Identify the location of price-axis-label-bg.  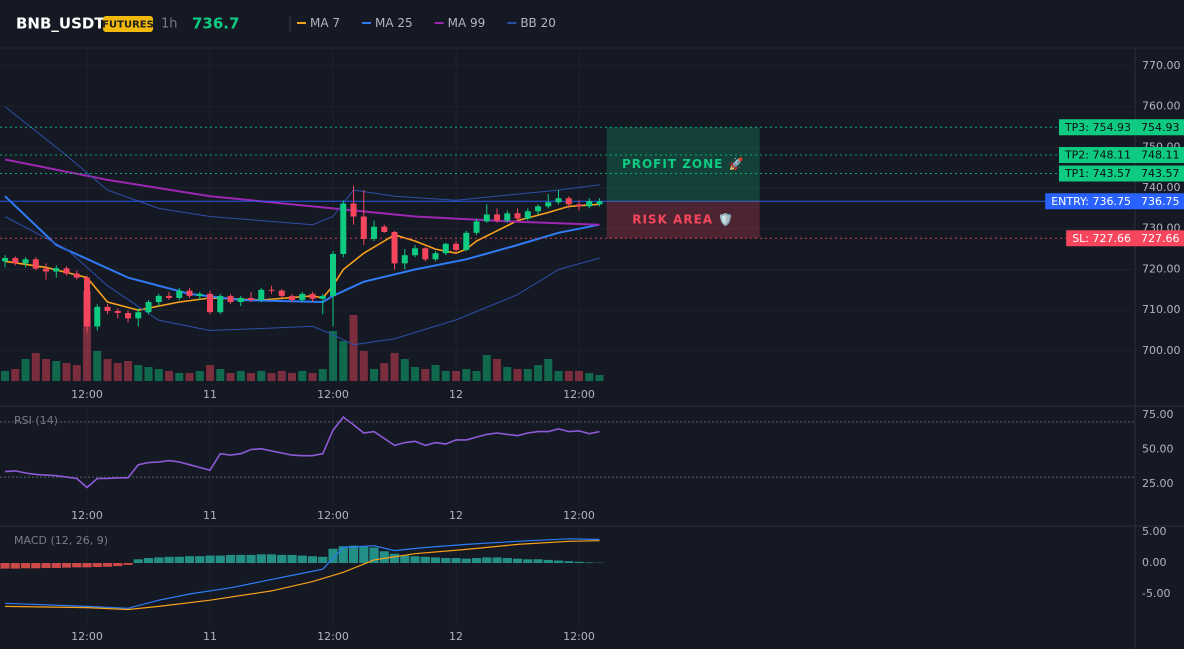
(1159, 173).